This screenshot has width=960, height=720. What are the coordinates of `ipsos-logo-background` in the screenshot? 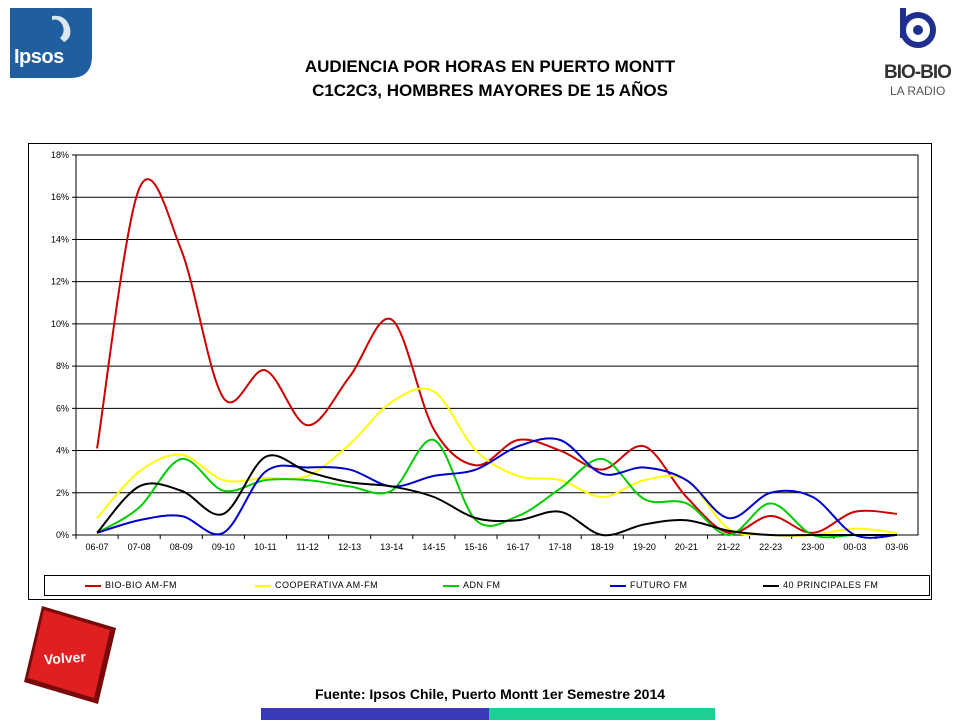 It's located at (51, 43).